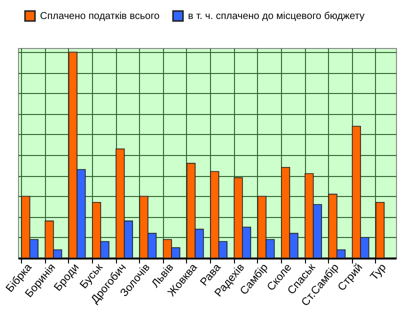 The height and width of the screenshot is (312, 400). What do you see at coordinates (380, 230) in the screenshot?
I see `bar` at bounding box center [380, 230].